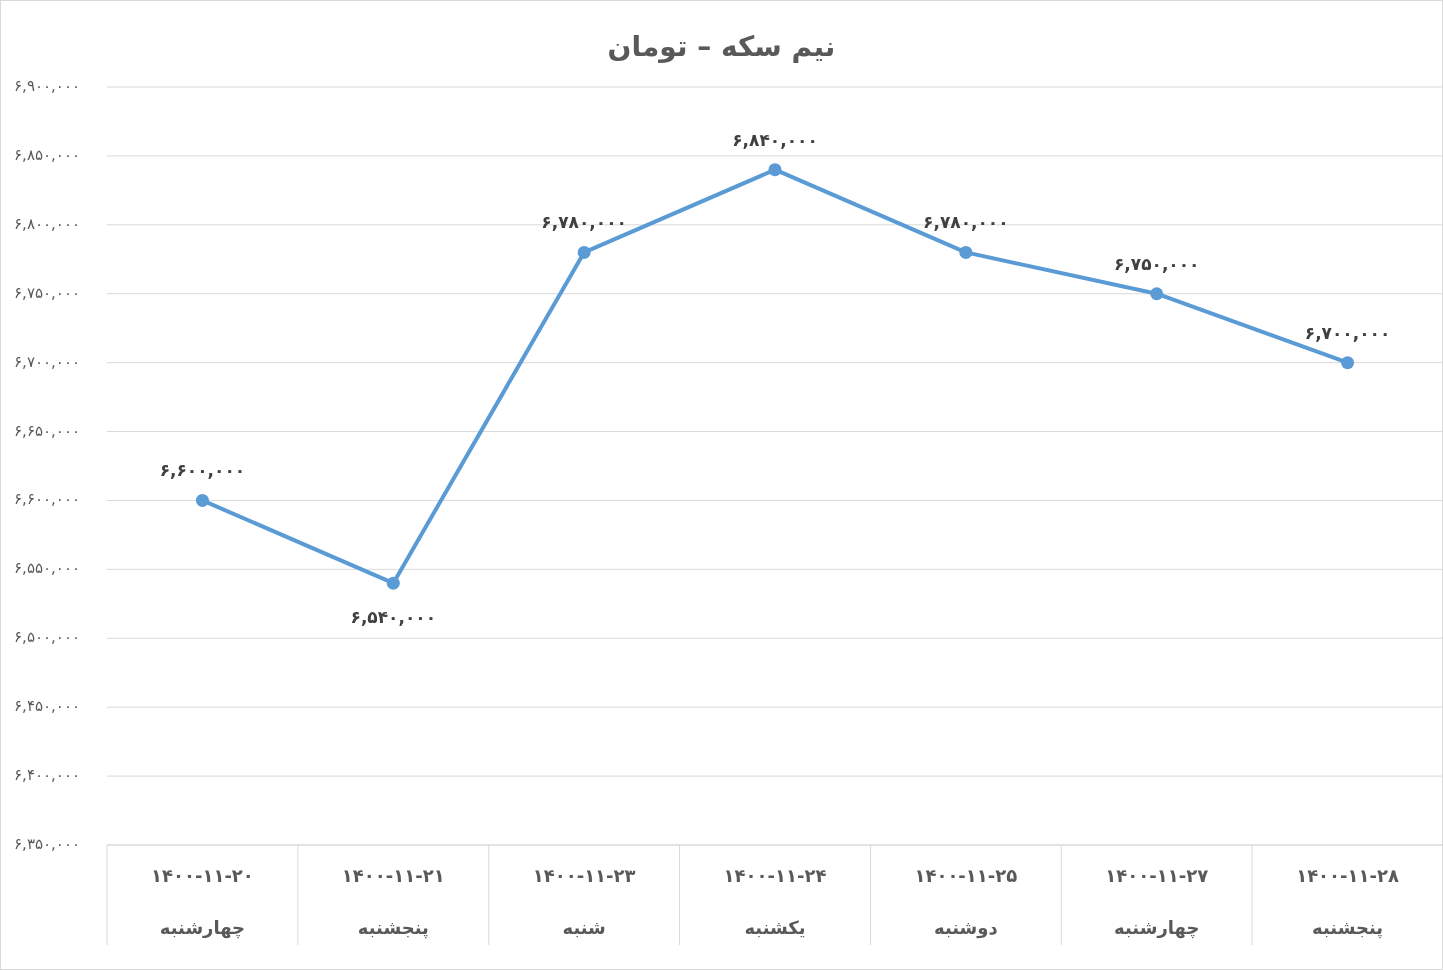 This screenshot has height=970, width=1443. What do you see at coordinates (47, 361) in the screenshot?
I see `y-tick-label: ۶,۷۰۰,۰۰۰` at bounding box center [47, 361].